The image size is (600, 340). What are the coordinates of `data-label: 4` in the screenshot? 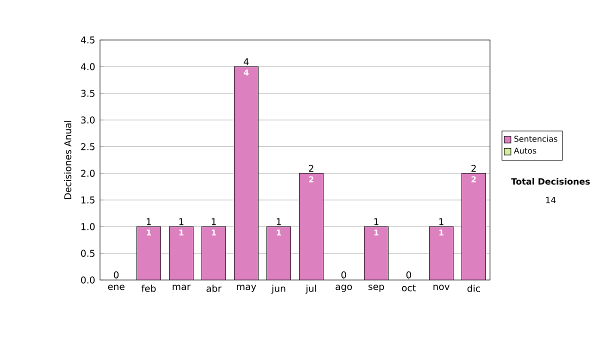 It's located at (246, 73).